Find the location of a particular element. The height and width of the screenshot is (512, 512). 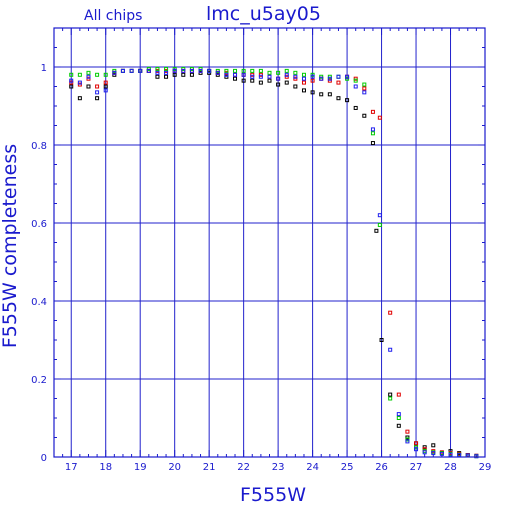

chart-title: lmc_u5ay05 is located at coordinates (263, 14).